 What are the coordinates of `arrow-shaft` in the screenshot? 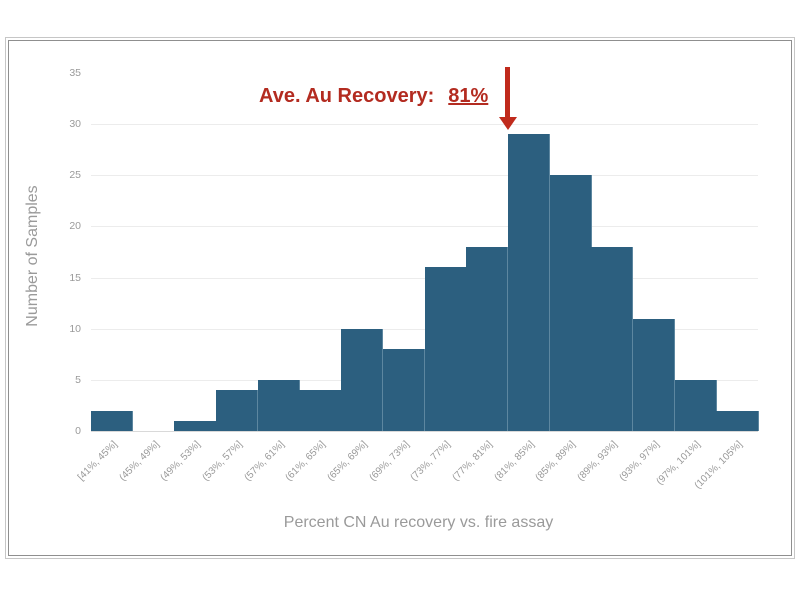 It's located at (508, 92).